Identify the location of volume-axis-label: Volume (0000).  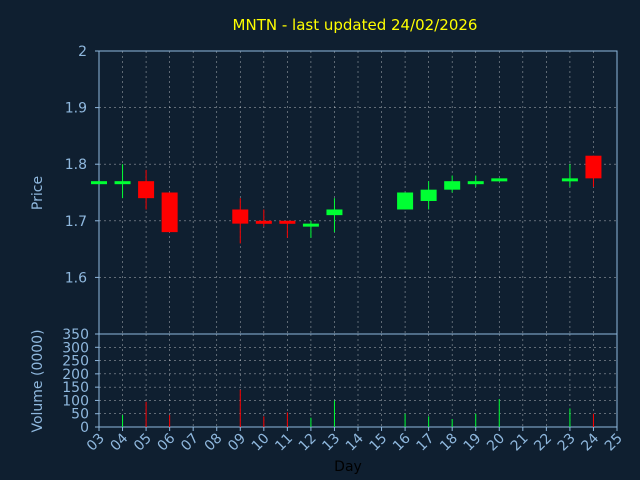
(38, 380).